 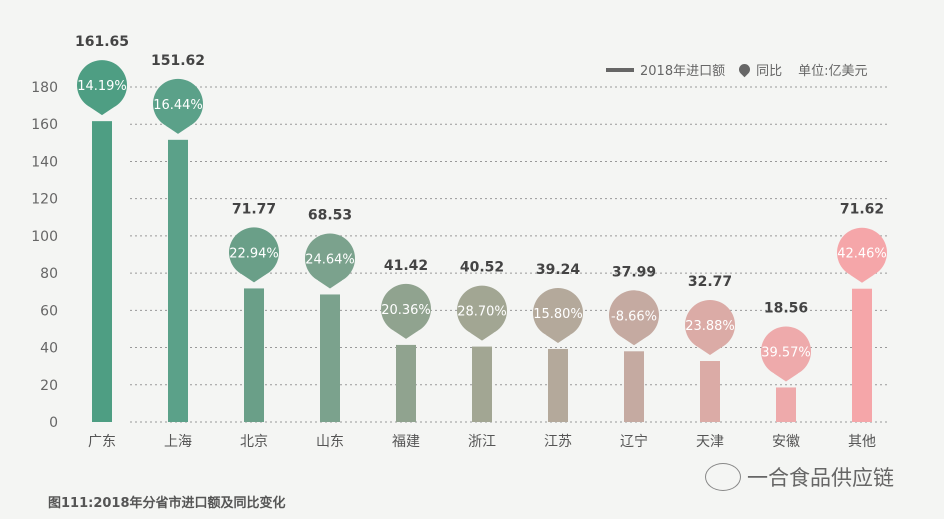 I want to click on x-tick-label: 江苏, so click(x=558, y=442).